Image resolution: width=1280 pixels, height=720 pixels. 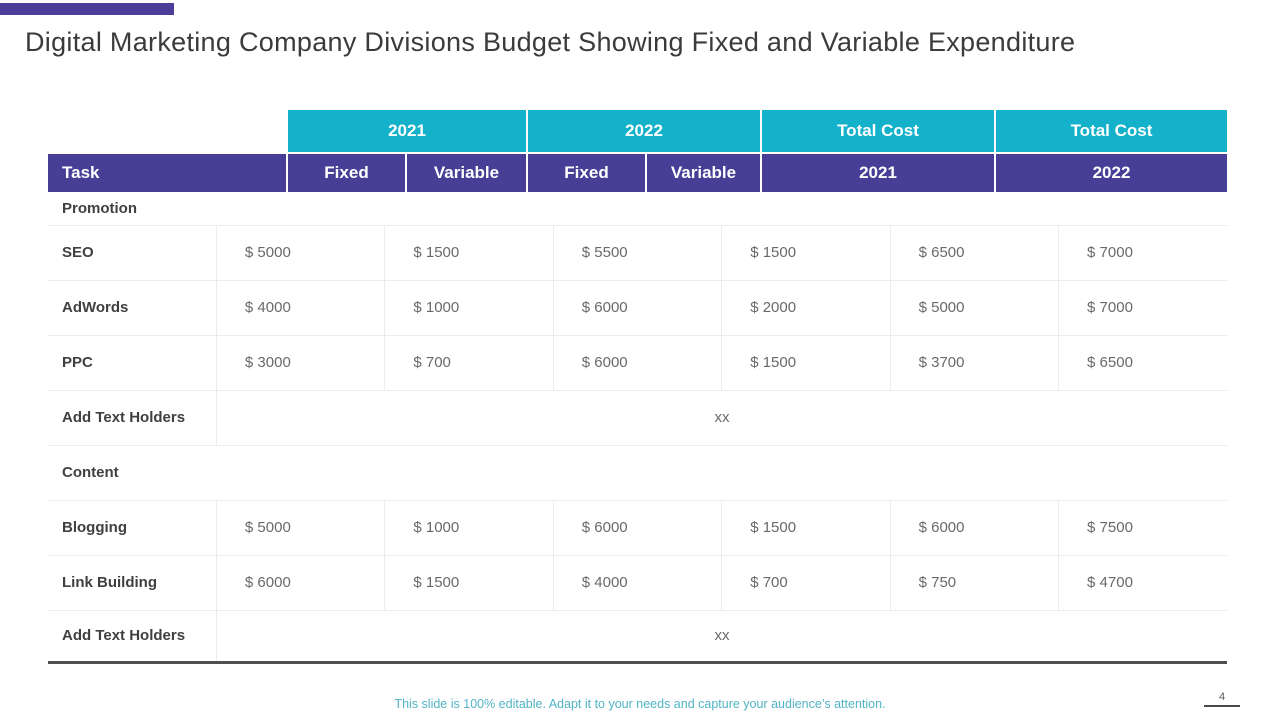 I want to click on section-row-promotion: Promotion, so click(x=637, y=209).